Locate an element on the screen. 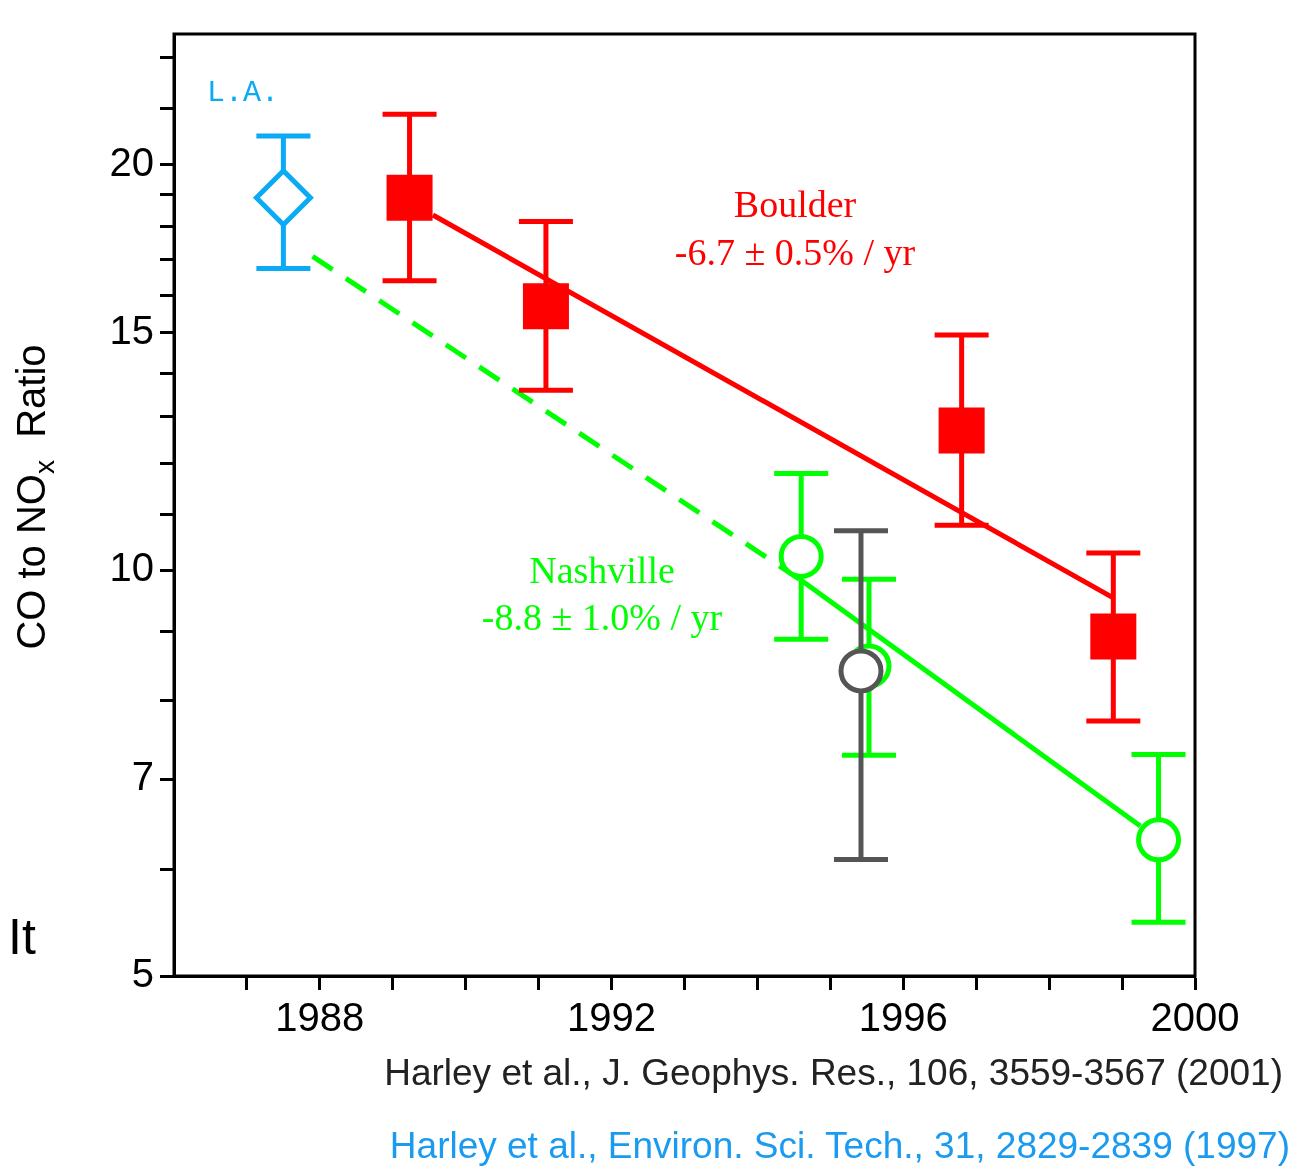 Image resolution: width=1294 pixels, height=1170 pixels. y-tick-label: 15 is located at coordinates (131, 330).